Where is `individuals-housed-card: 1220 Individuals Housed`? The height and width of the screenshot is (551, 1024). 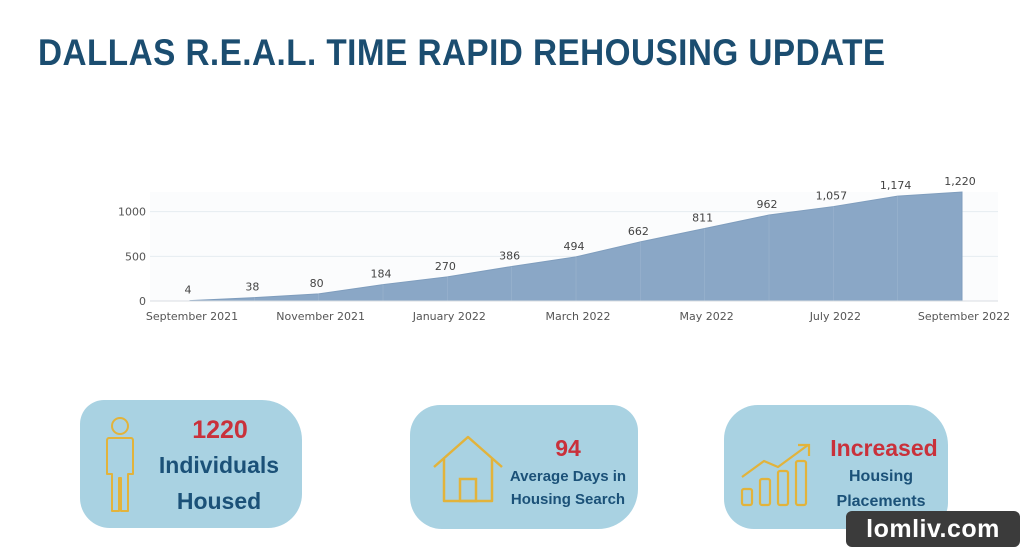
individuals-housed-card: 1220 Individuals Housed is located at coordinates (191, 464).